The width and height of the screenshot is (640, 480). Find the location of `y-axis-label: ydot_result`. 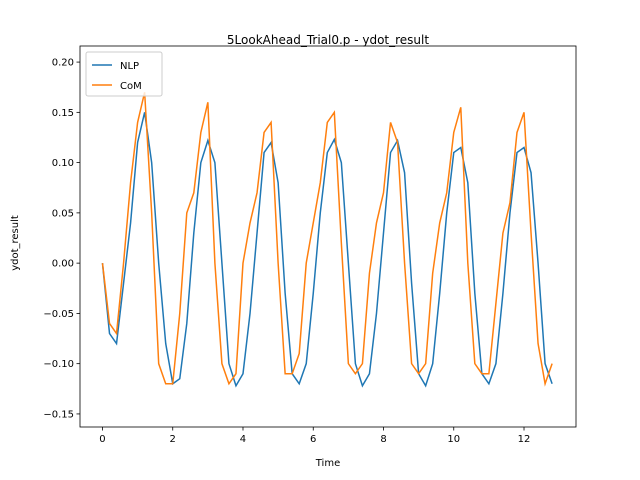

y-axis-label: ydot_result is located at coordinates (15, 243).